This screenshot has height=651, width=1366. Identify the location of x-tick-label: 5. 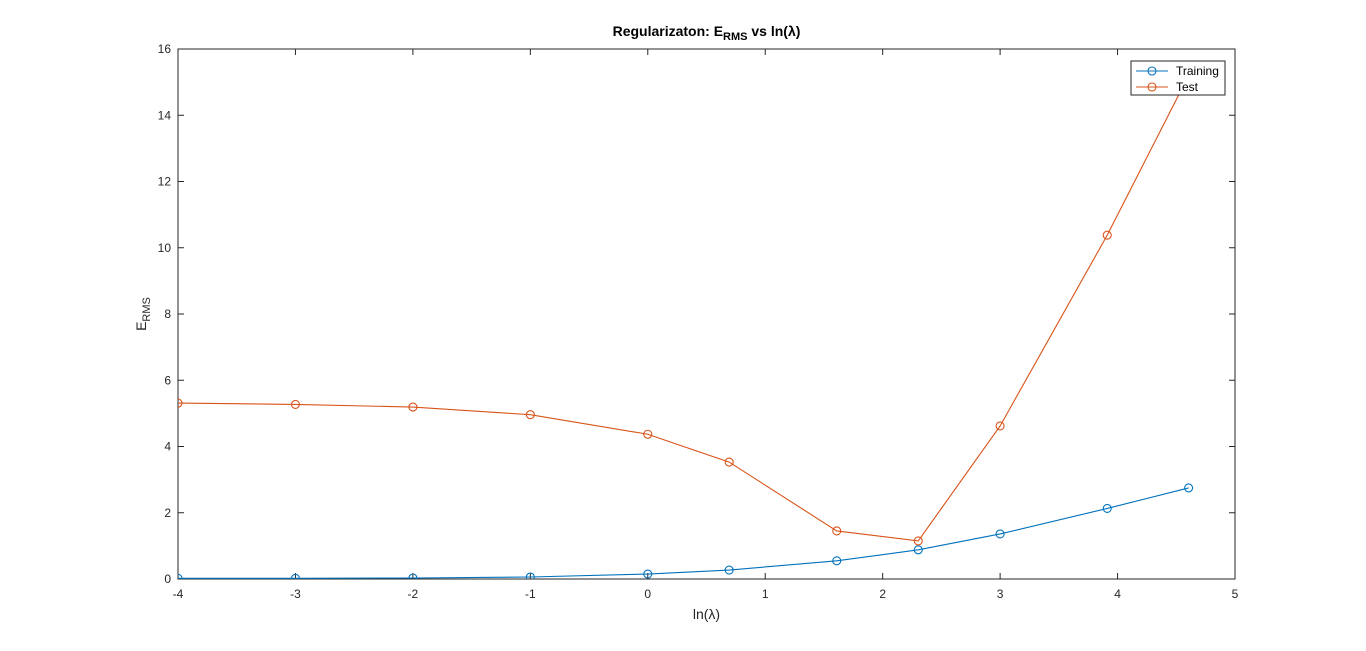
(1235, 594).